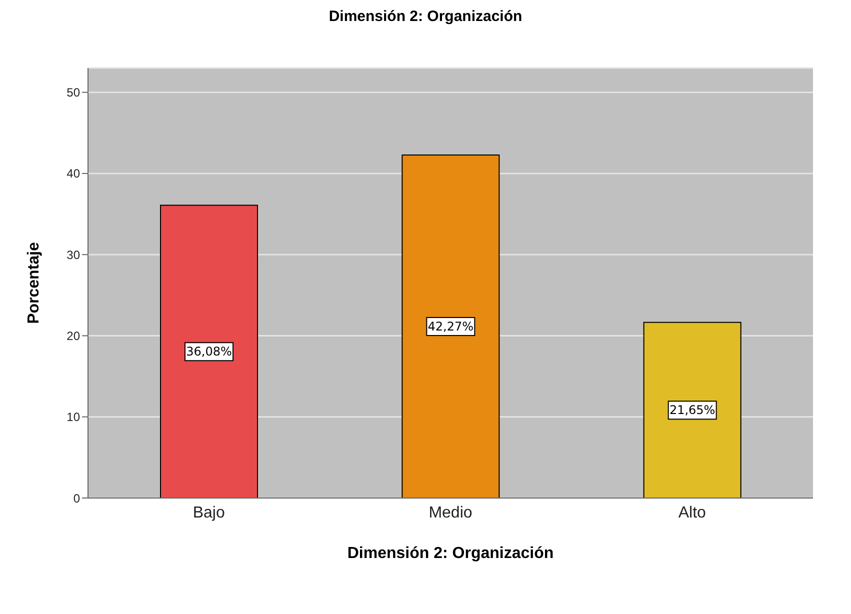  What do you see at coordinates (73, 255) in the screenshot?
I see `y-tick-label: 30` at bounding box center [73, 255].